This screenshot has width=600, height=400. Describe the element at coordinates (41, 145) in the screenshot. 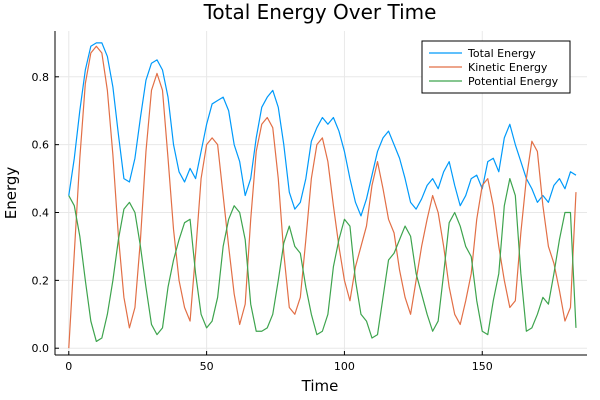

I see `y-tick-label-3: 0.6` at that location.